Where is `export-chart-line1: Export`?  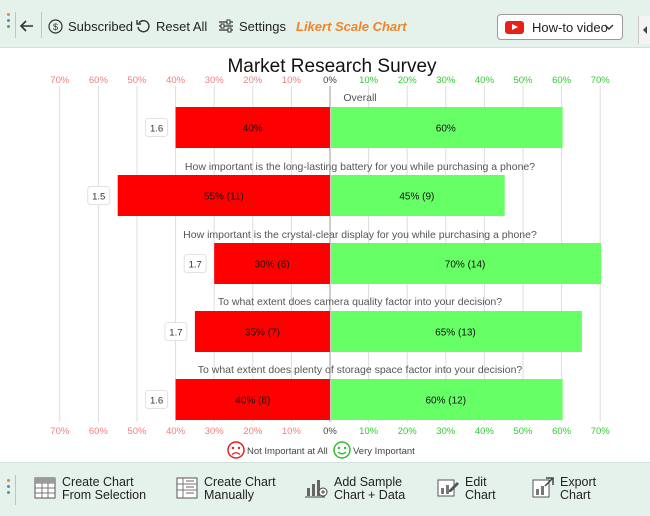 export-chart-line1: Export is located at coordinates (578, 482).